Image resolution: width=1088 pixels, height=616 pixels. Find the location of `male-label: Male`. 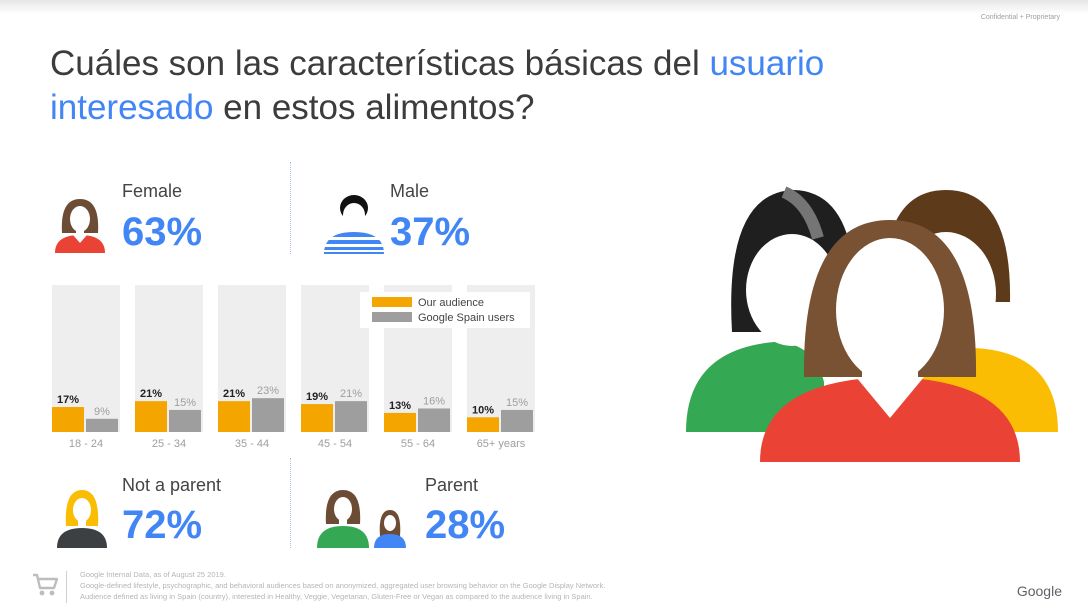

male-label: Male is located at coordinates (410, 191).